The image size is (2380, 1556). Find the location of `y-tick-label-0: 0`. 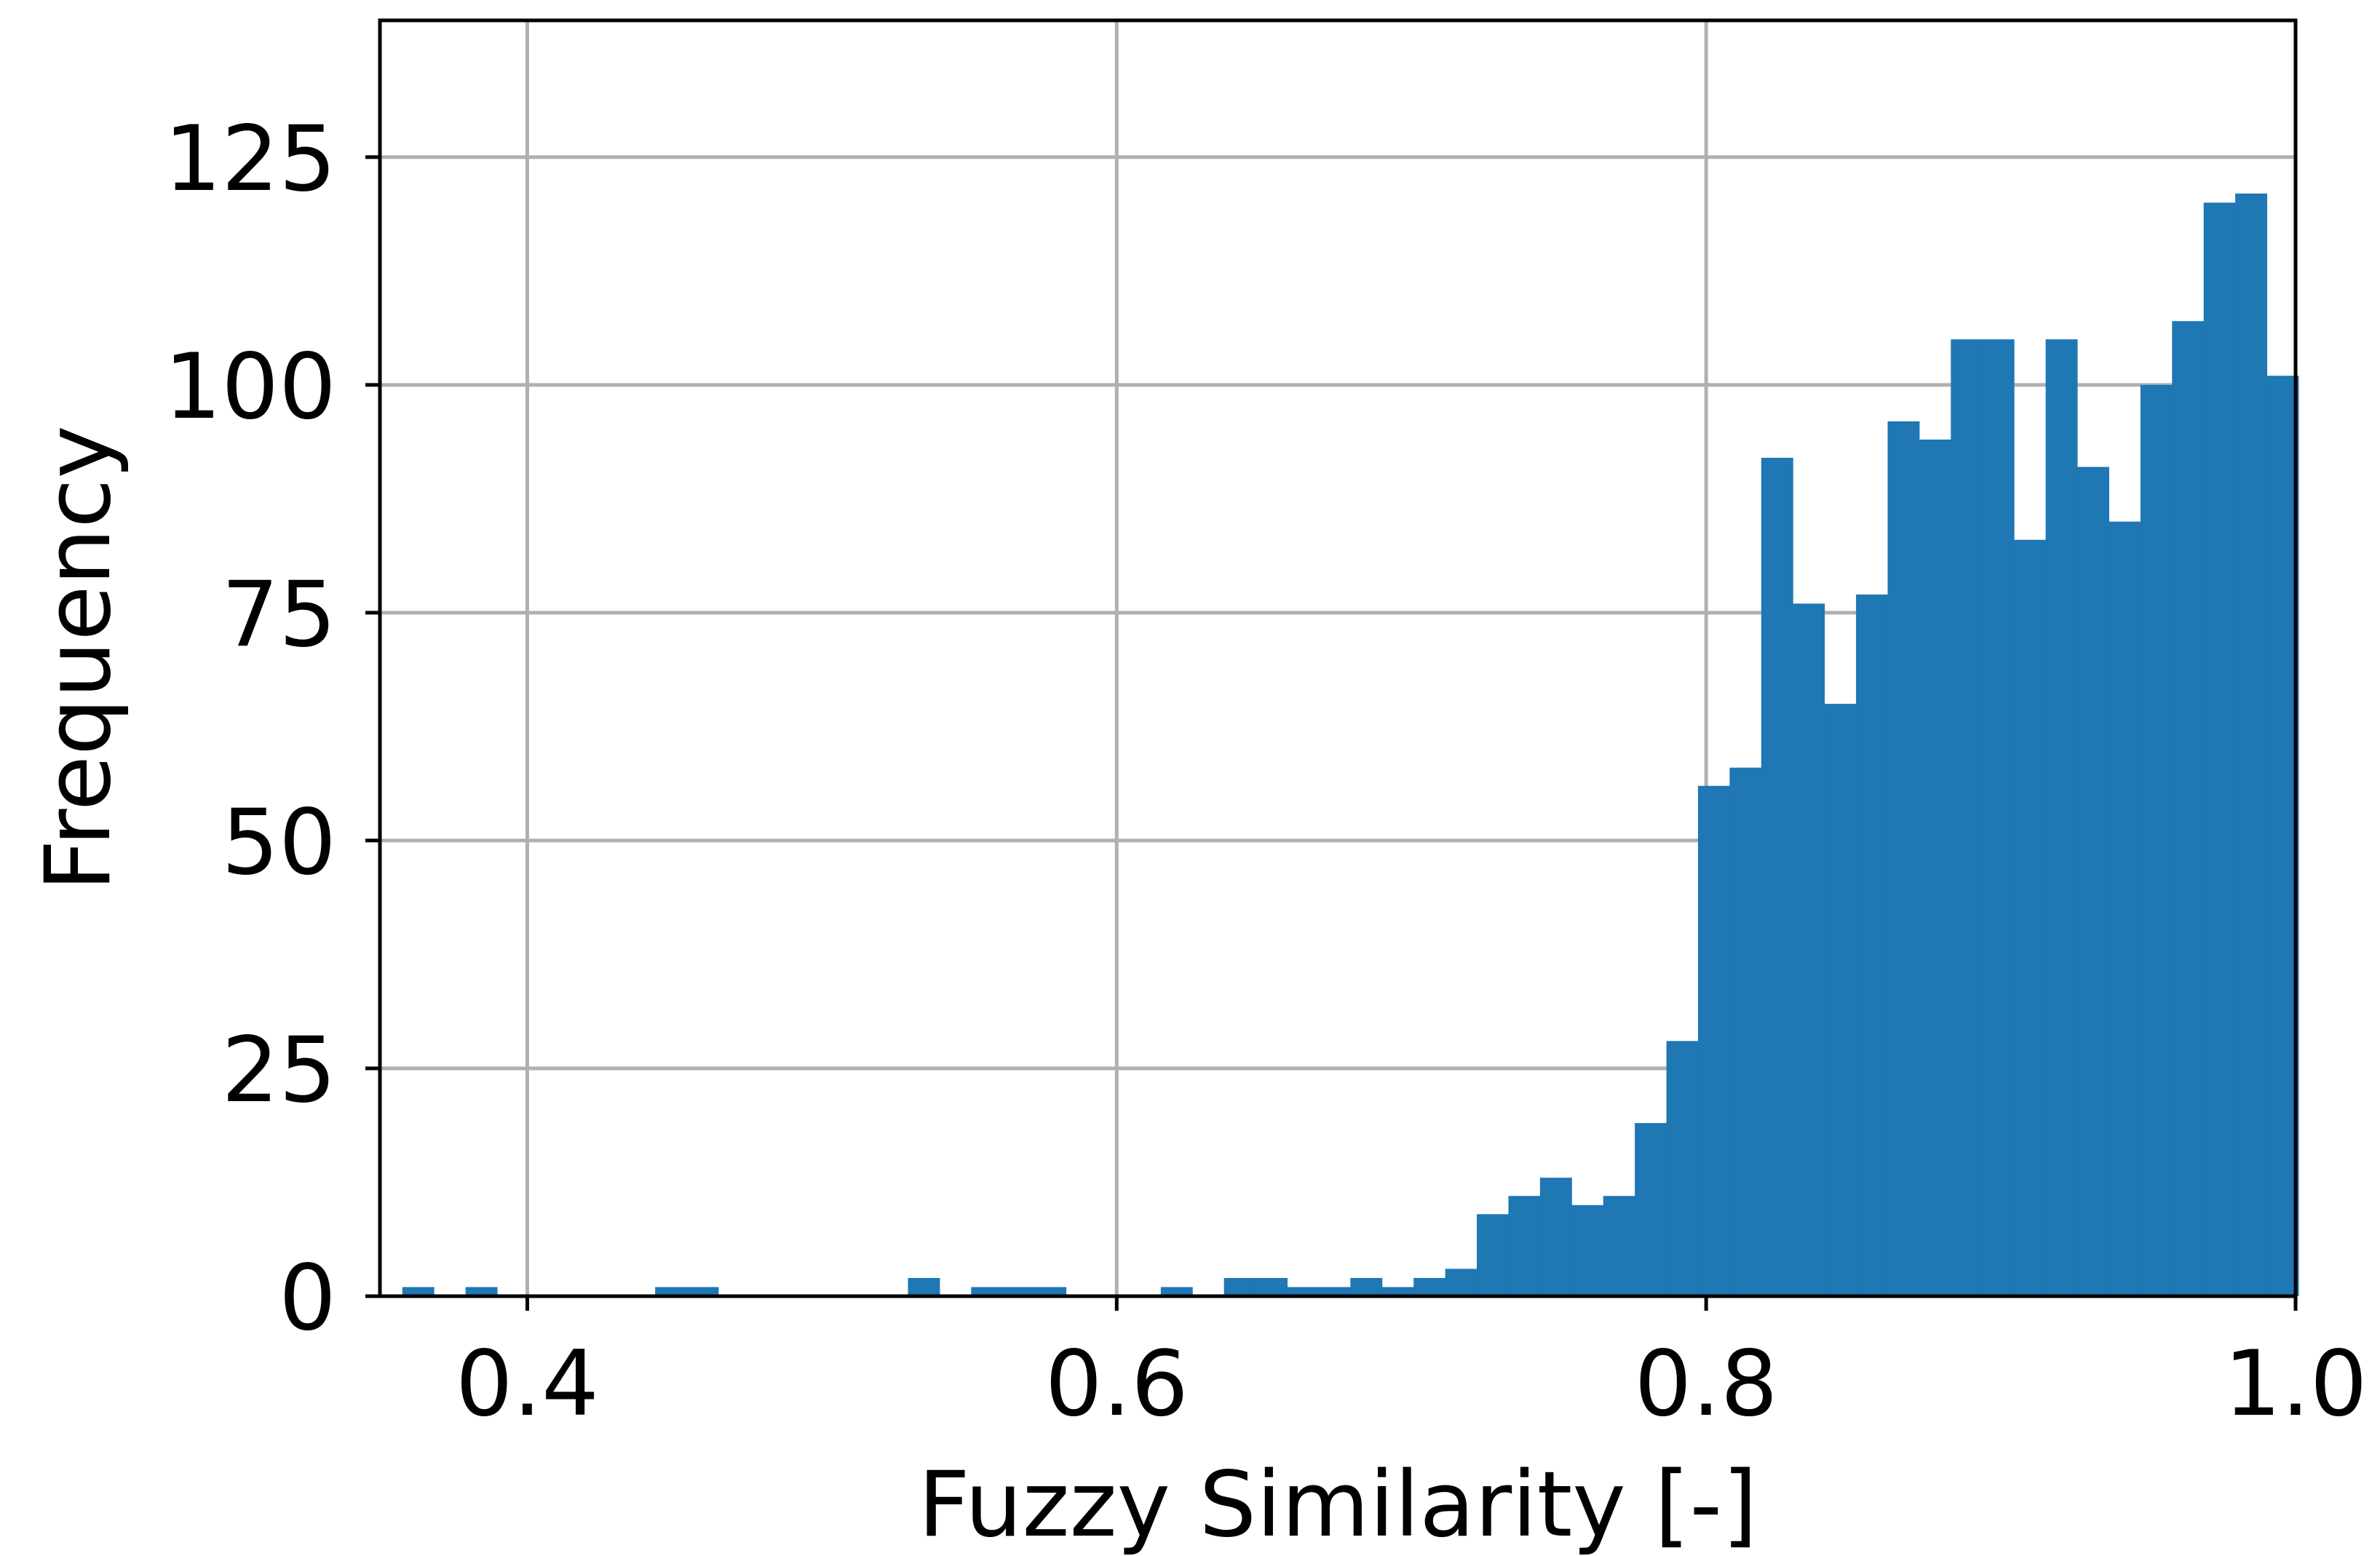

y-tick-label-0: 0 is located at coordinates (307, 1298).